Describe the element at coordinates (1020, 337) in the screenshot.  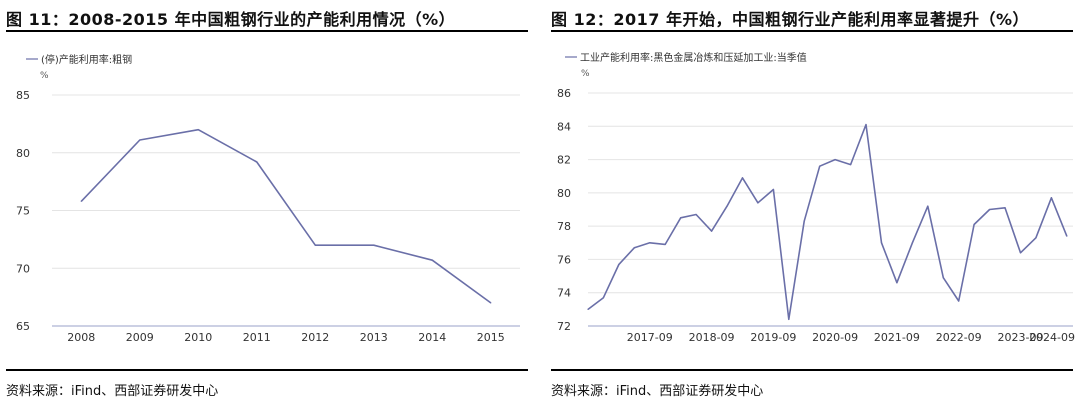
I see `x-tick-label: 2023-09` at that location.